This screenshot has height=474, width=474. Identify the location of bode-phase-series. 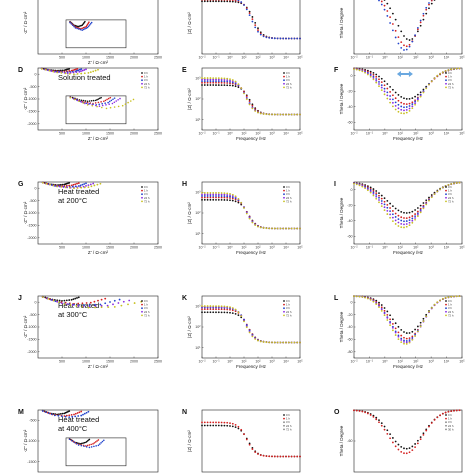
(407, 205).